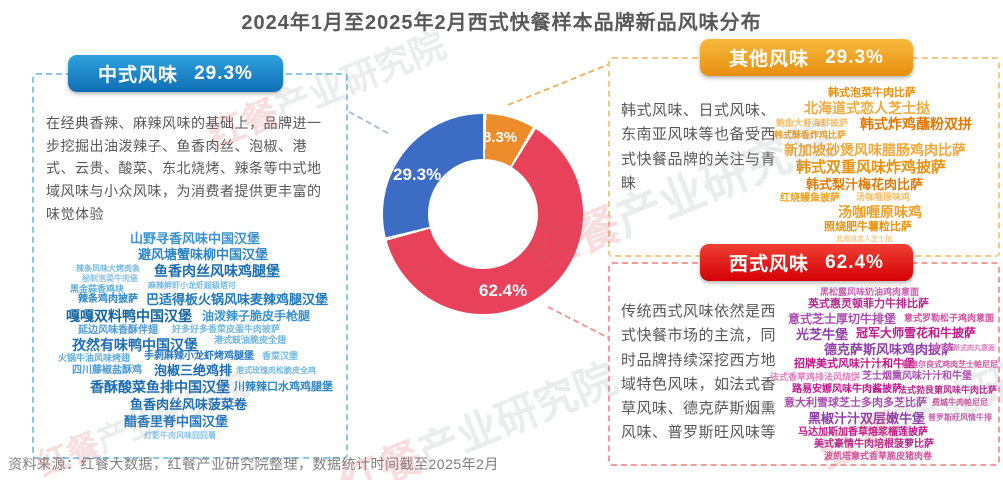 The height and width of the screenshot is (480, 1003). I want to click on source-note: 资料来源：红餐大数据，红餐产业研究院整理，数据统计时间截至2025年2月, so click(253, 464).